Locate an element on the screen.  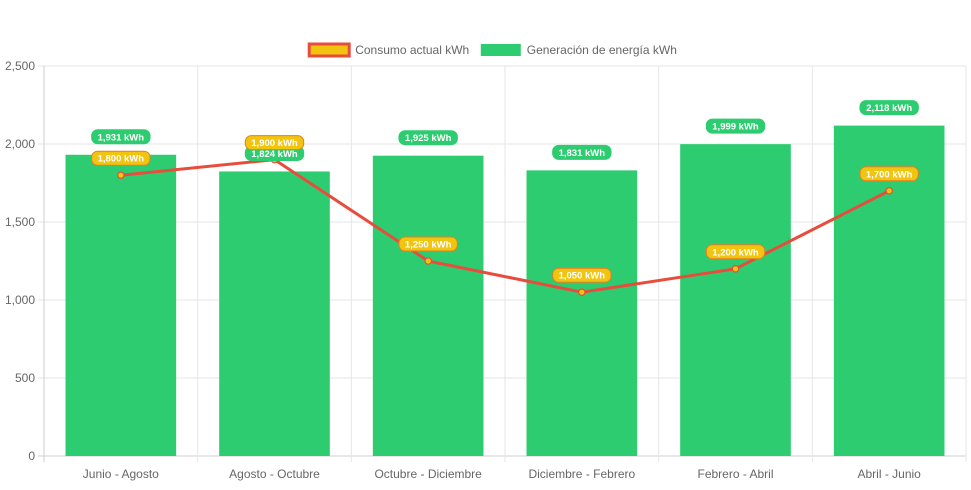
data-label: 1,700 kWh is located at coordinates (889, 174).